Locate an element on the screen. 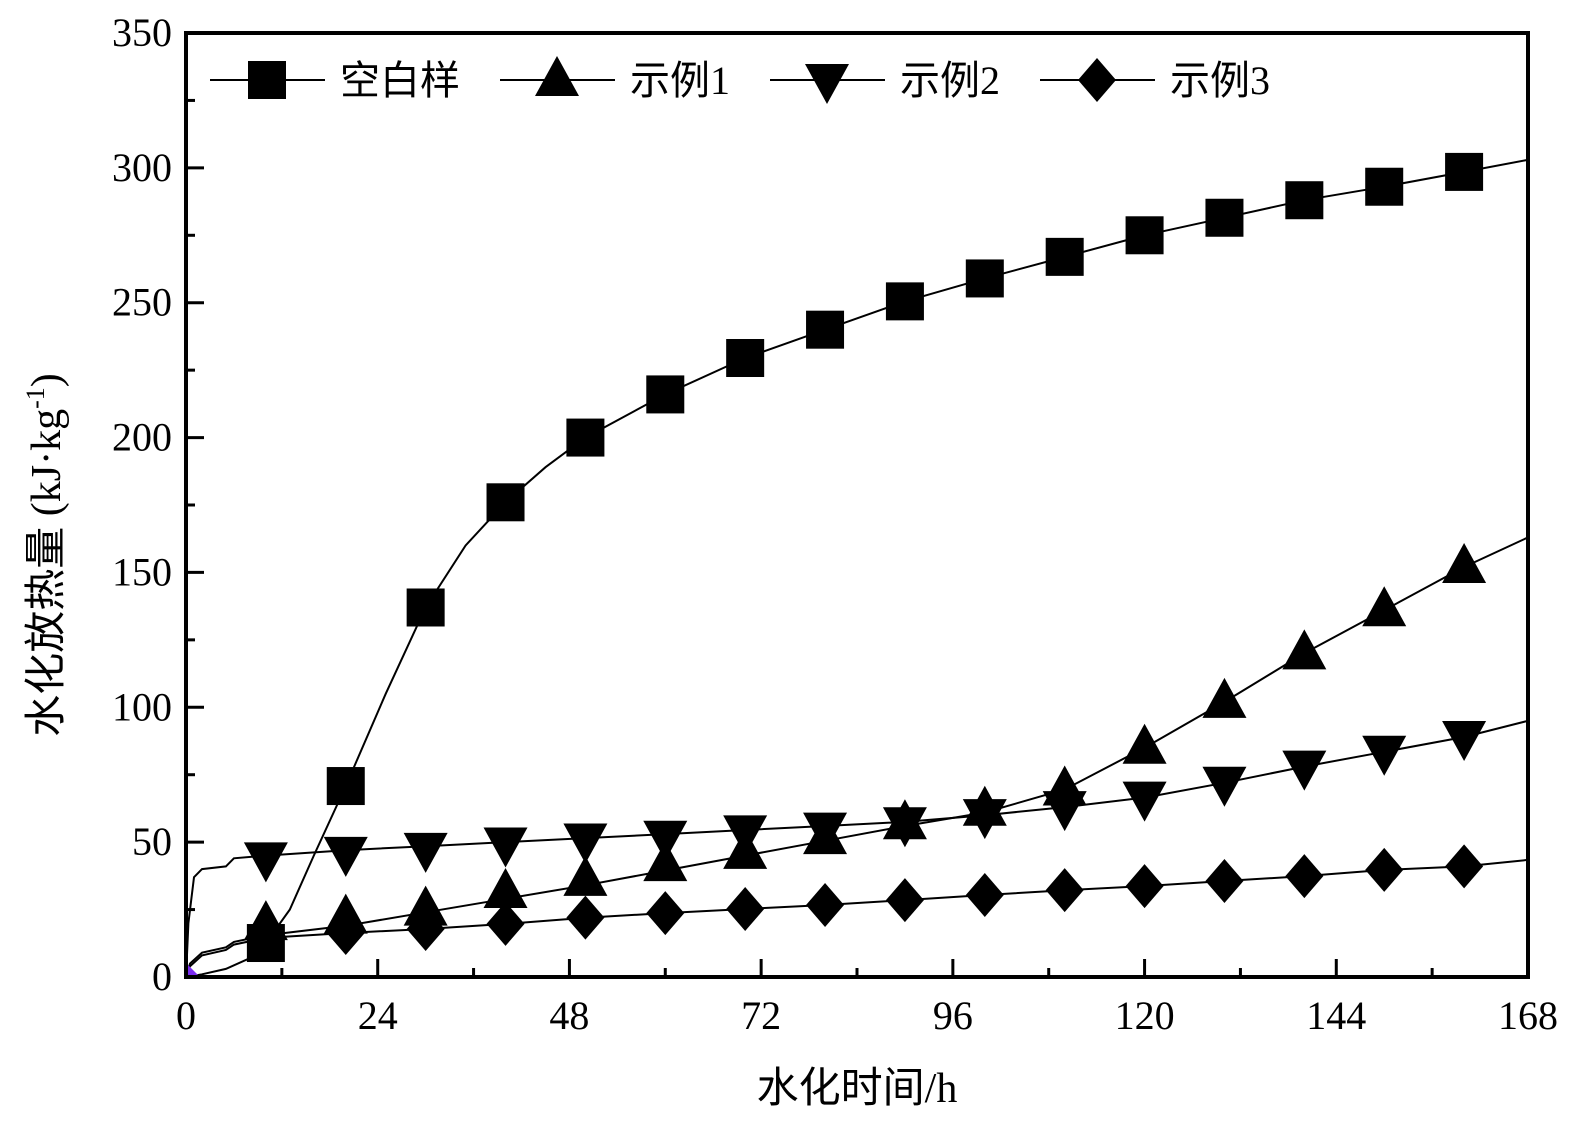  x-axis-title: 水化时间/h is located at coordinates (857, 1089).